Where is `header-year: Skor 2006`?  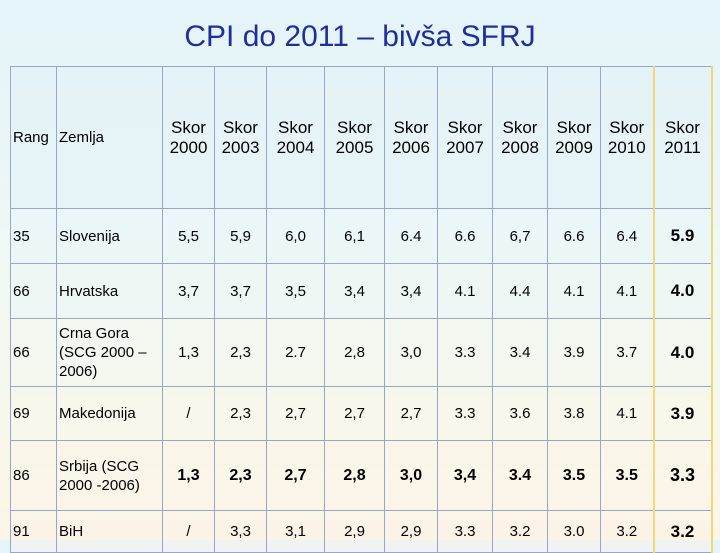
header-year: Skor 2006 is located at coordinates (411, 137).